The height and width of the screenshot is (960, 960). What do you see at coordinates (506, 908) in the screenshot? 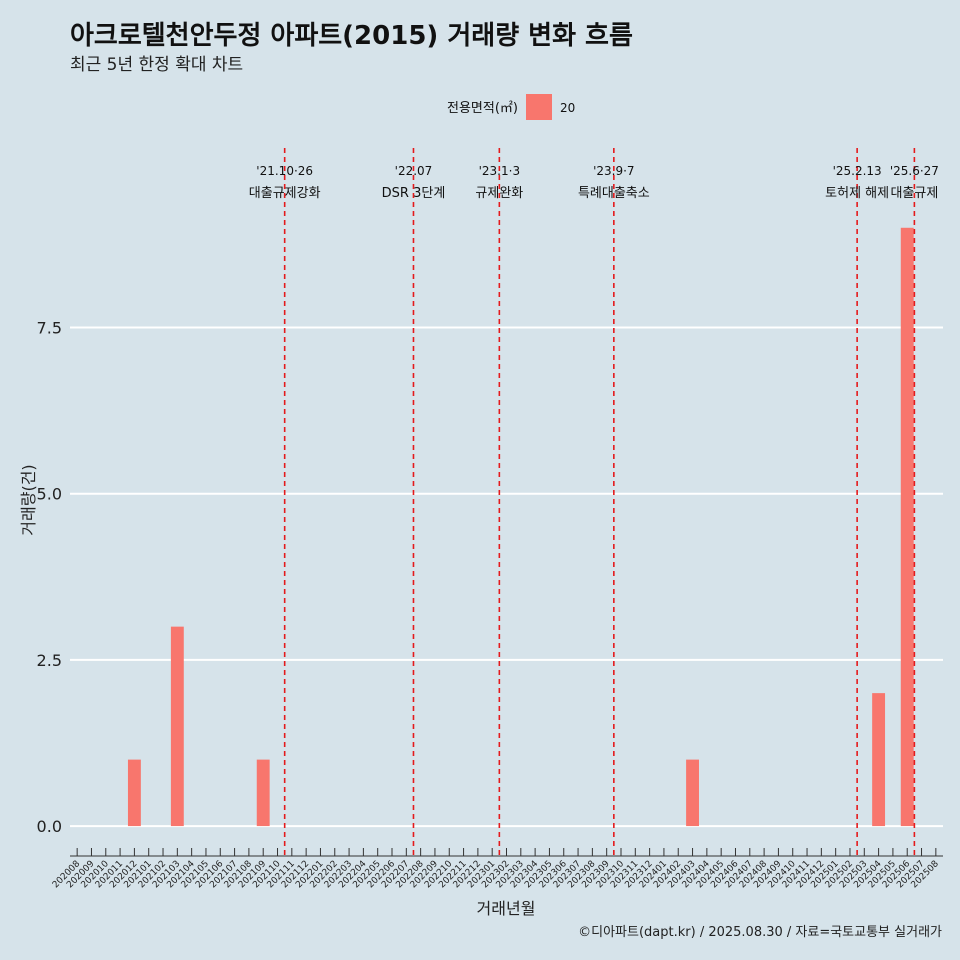
I see `x-axis-title: 거래년월` at bounding box center [506, 908].